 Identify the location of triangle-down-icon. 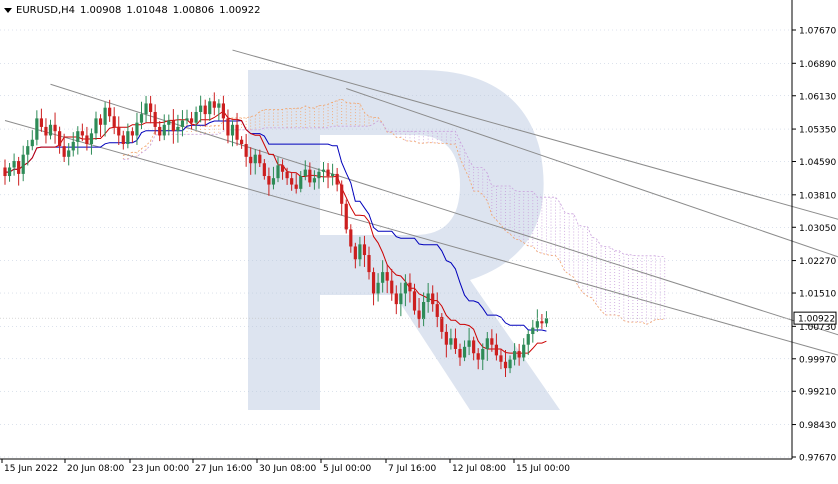
(8, 10).